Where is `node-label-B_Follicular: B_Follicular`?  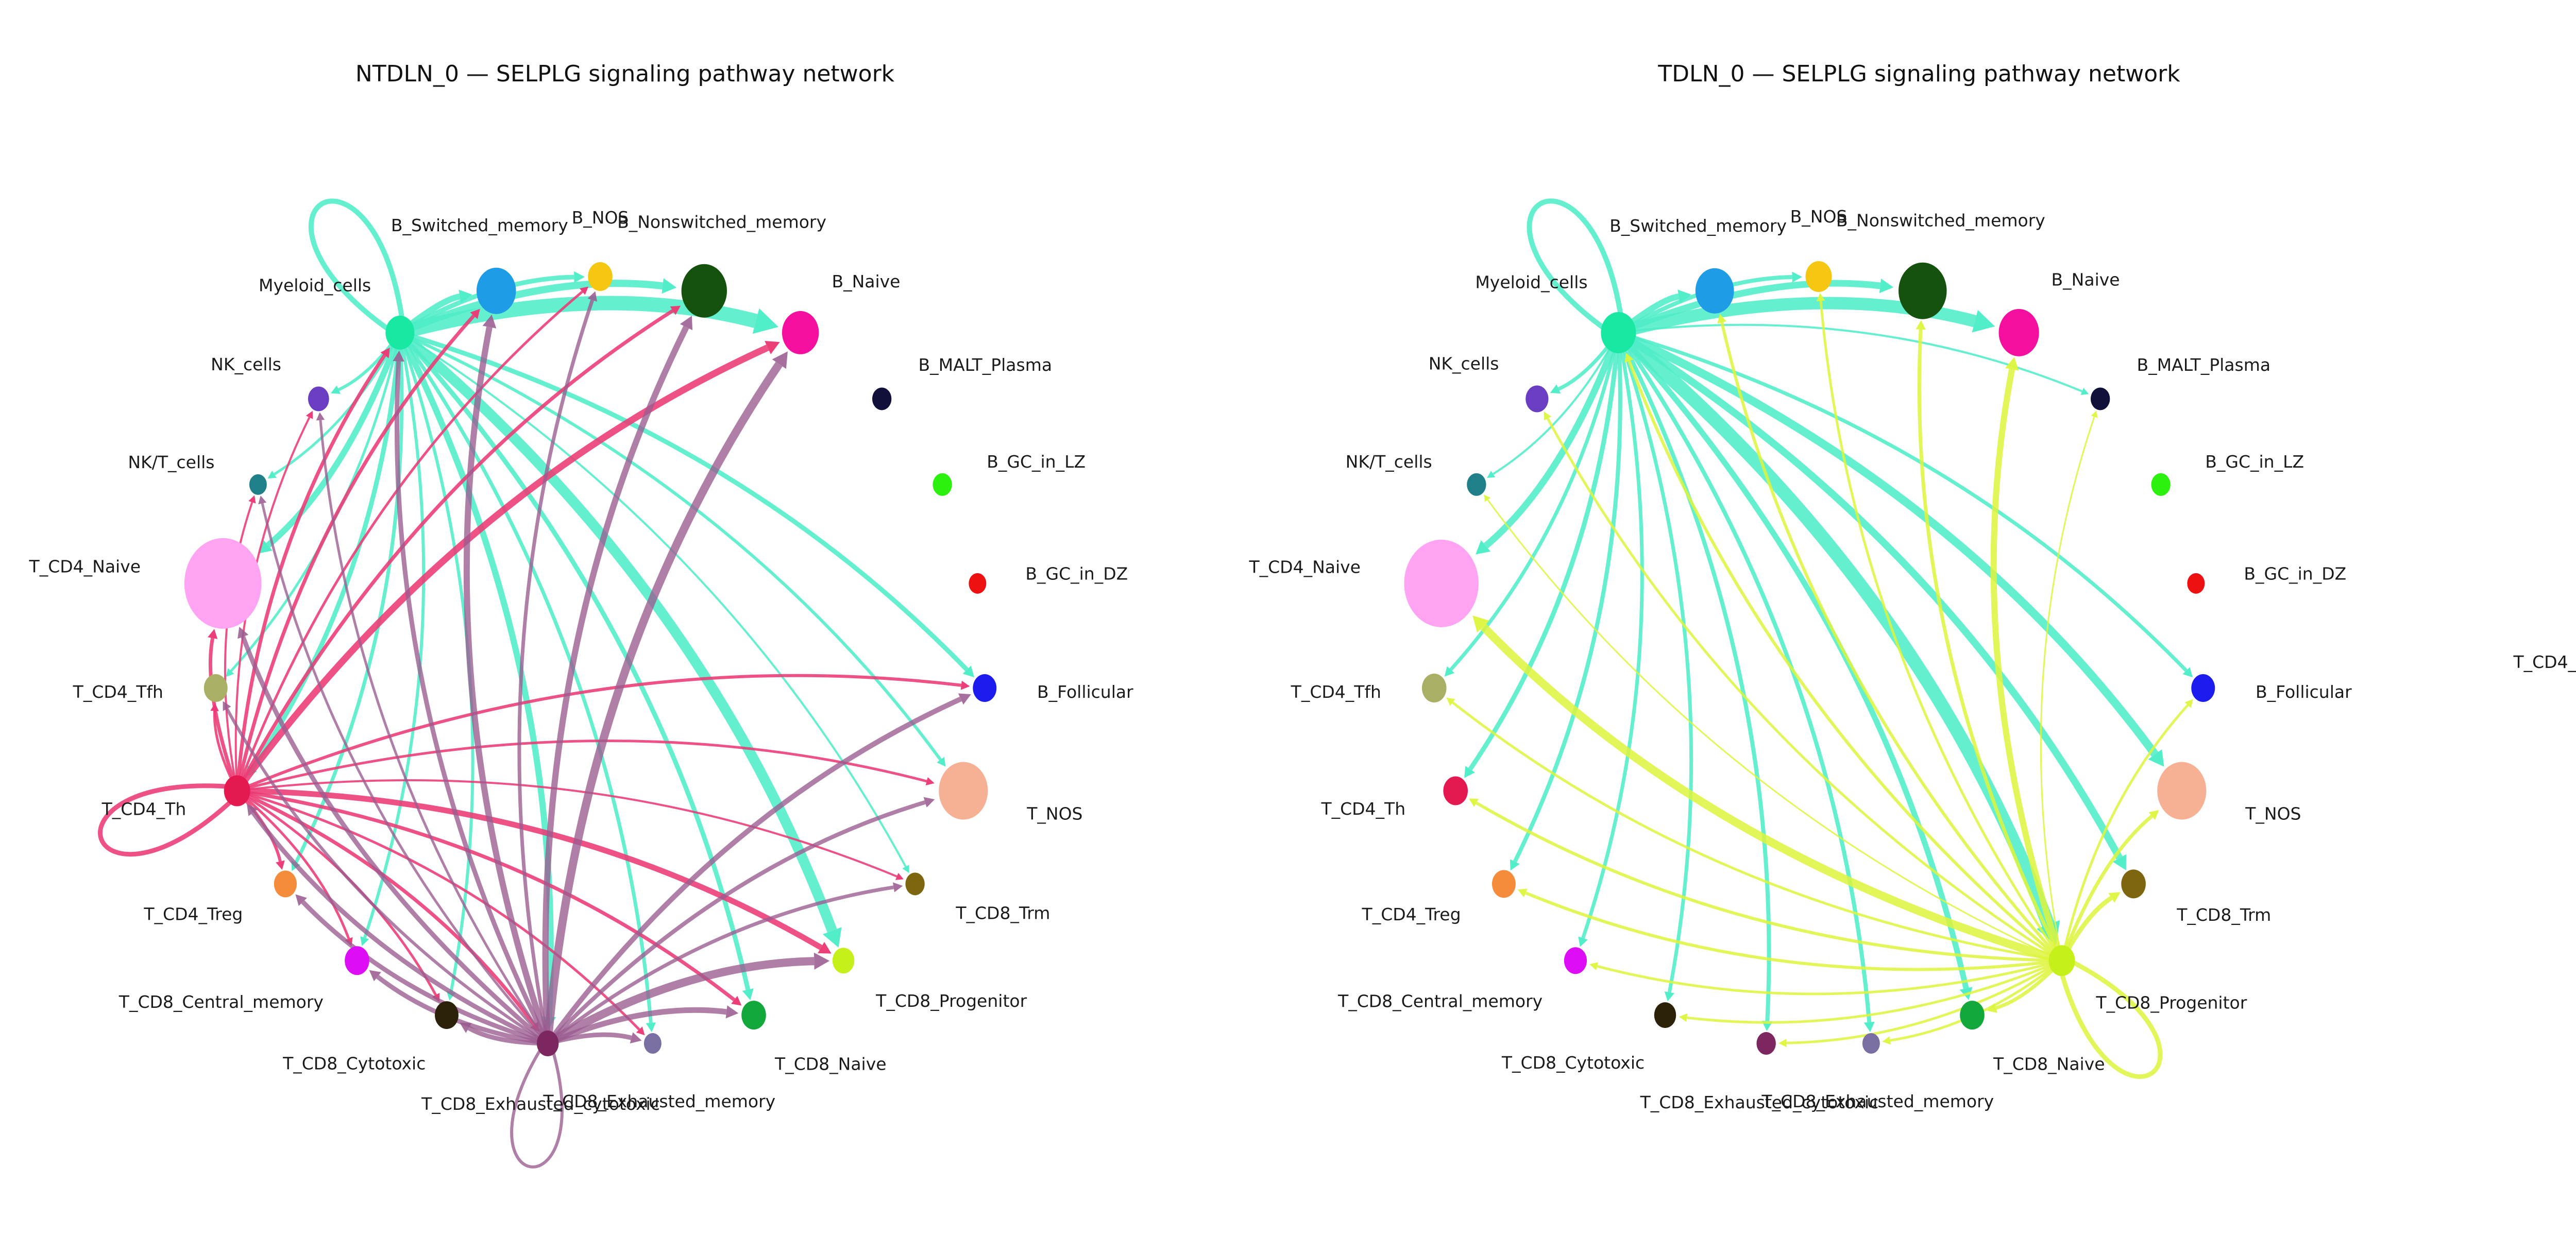
node-label-B_Follicular: B_Follicular is located at coordinates (1085, 692).